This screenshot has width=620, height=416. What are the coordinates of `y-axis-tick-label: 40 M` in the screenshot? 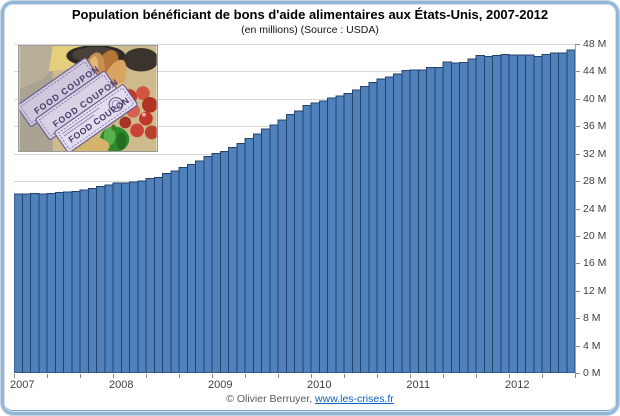 It's located at (595, 98).